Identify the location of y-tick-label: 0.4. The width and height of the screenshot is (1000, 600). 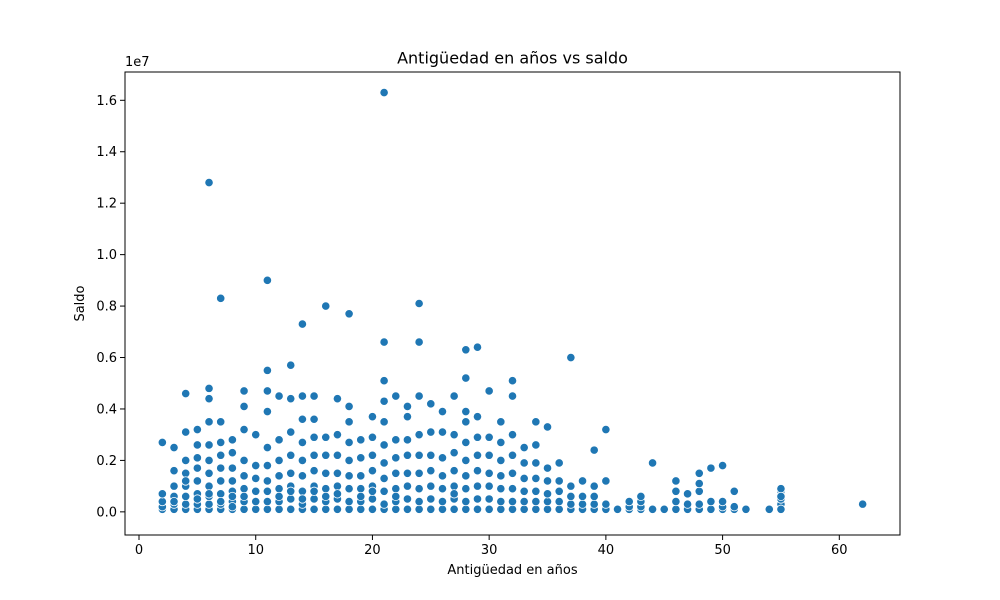
(106, 409).